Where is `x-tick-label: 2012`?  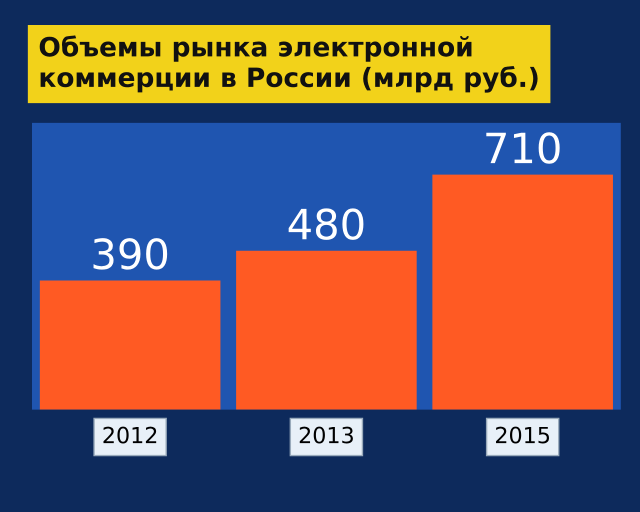 x-tick-label: 2012 is located at coordinates (129, 435).